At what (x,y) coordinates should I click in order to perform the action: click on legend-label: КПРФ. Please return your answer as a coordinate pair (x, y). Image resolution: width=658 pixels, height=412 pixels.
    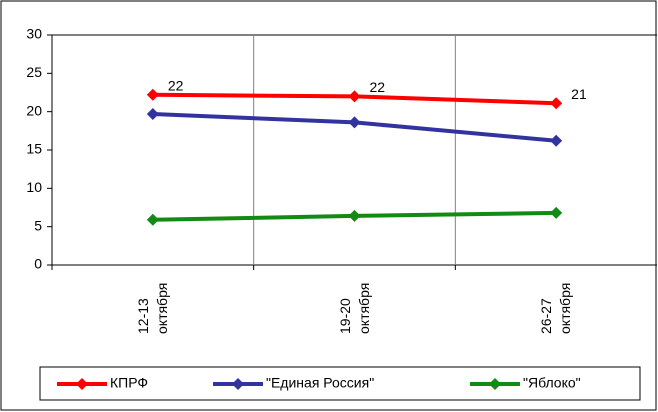
    Looking at the image, I should click on (129, 383).